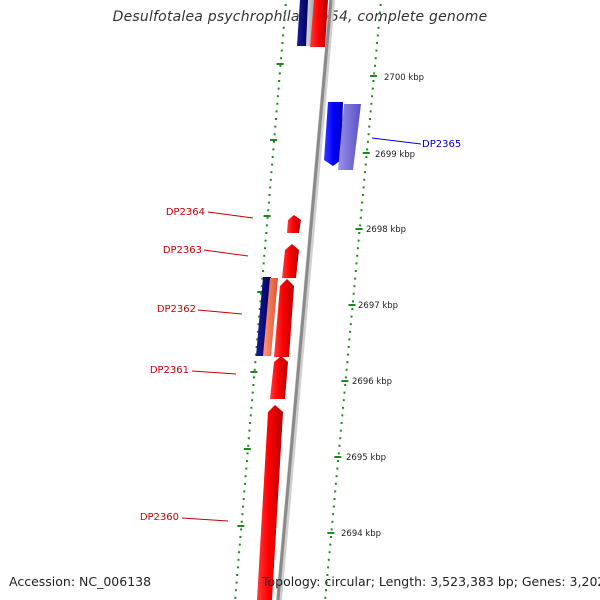 This screenshot has width=600, height=600. I want to click on backbone, so click(304, 300).